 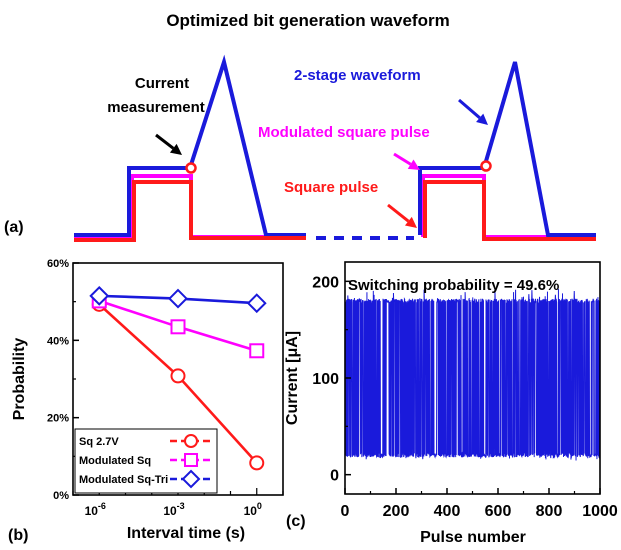 I want to click on arrow-modulated-head, so click(x=413, y=164).